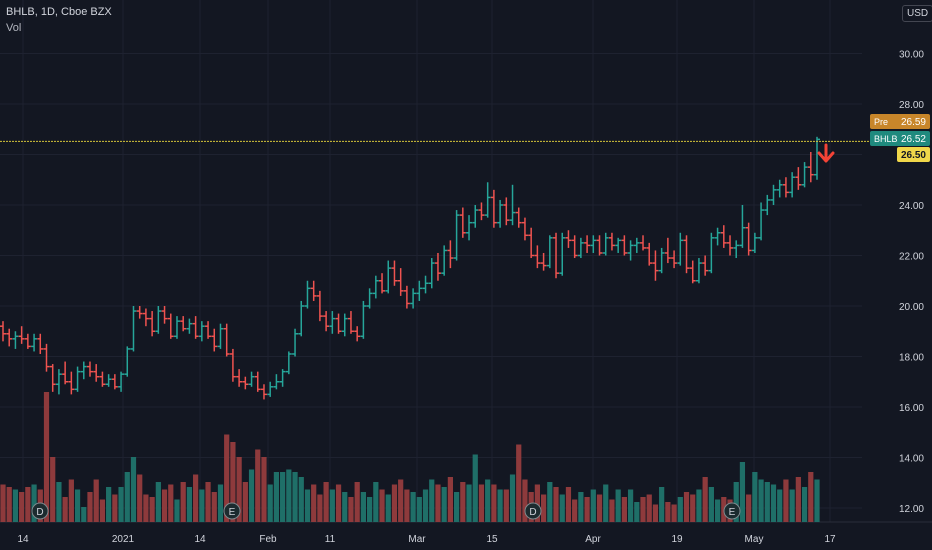 This screenshot has height=550, width=932. Describe the element at coordinates (911, 358) in the screenshot. I see `price-tick-label: 18.00` at that location.